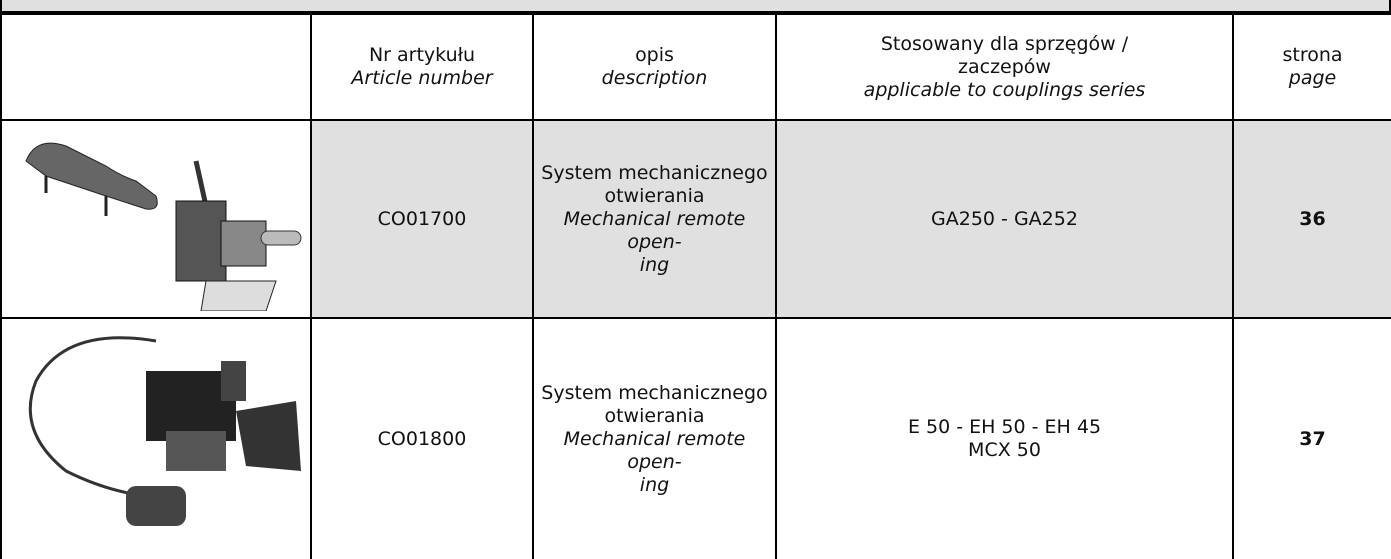 This screenshot has height=559, width=1391. I want to click on series: MCX 50, so click(1004, 450).